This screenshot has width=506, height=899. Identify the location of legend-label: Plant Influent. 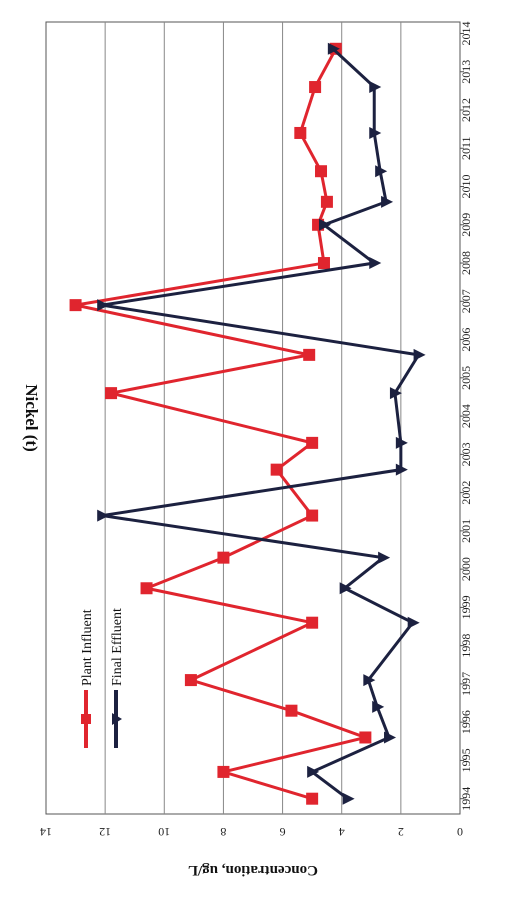
(87, 647).